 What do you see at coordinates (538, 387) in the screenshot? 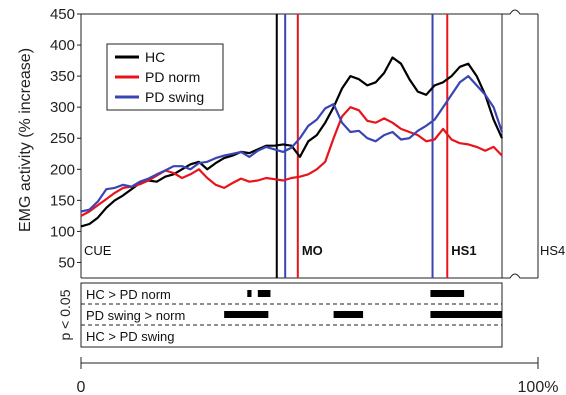
I see `x-tick-label-100: 100%` at bounding box center [538, 387].